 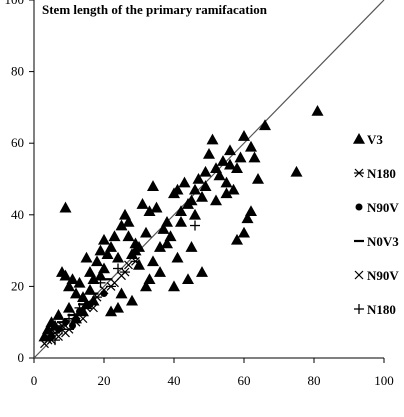 What do you see at coordinates (314, 380) in the screenshot?
I see `x-tick-label: 80` at bounding box center [314, 380].